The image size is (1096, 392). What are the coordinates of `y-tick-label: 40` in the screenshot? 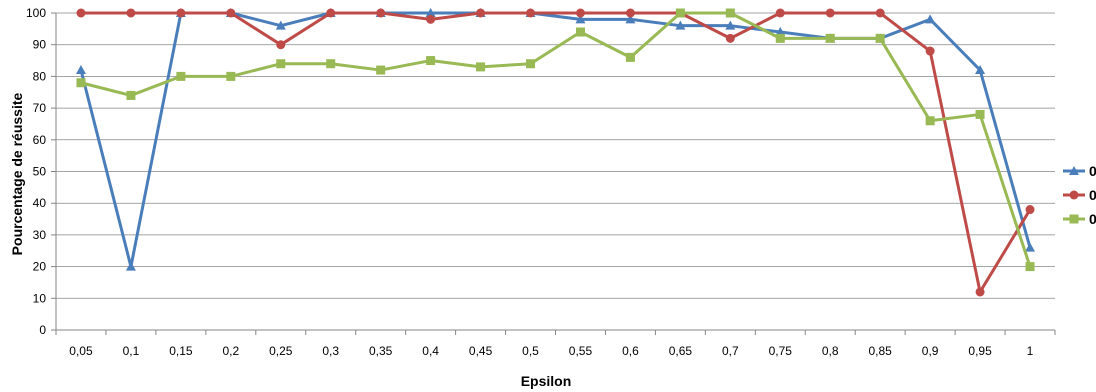 It's located at (40, 203).